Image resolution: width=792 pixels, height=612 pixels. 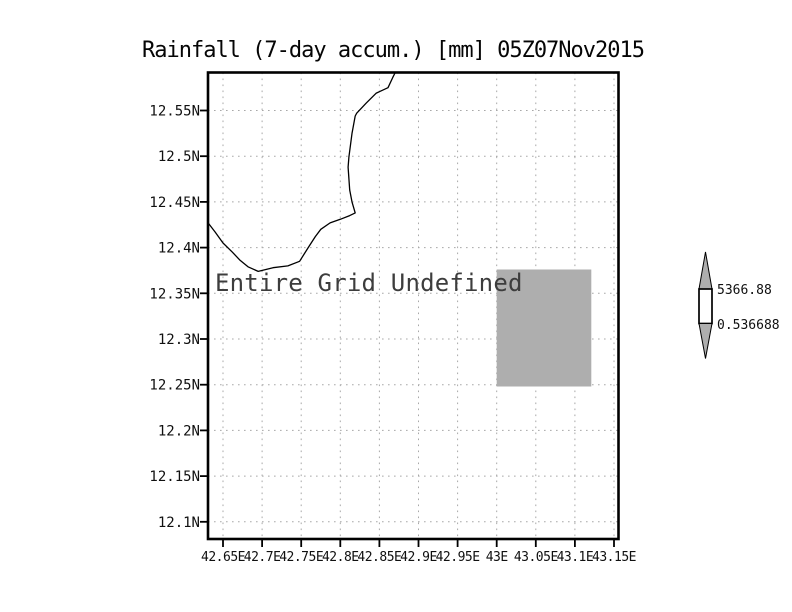 What do you see at coordinates (174, 112) in the screenshot?
I see `y-tick-label: 12.55N` at bounding box center [174, 112].